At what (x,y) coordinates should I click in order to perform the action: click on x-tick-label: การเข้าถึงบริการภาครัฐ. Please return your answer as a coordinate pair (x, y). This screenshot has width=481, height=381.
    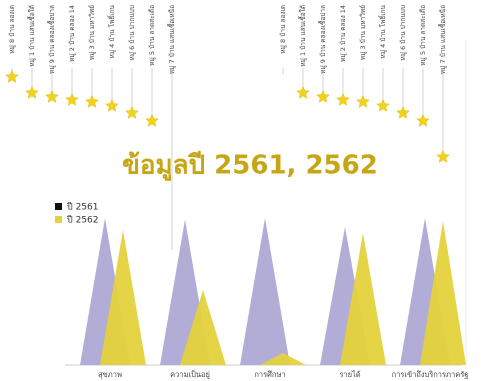
    Looking at the image, I should click on (430, 374).